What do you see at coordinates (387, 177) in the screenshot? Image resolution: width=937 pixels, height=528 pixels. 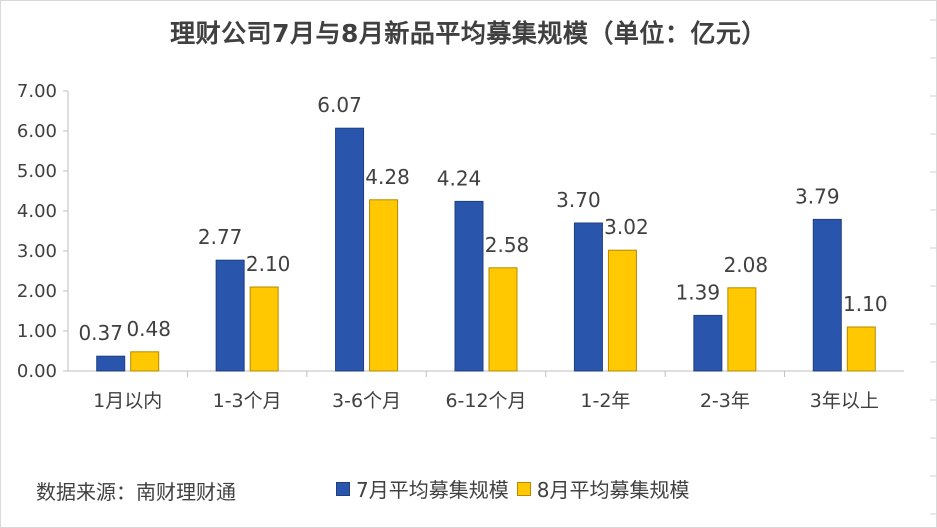 I see `data-label-august: 4.28` at bounding box center [387, 177].